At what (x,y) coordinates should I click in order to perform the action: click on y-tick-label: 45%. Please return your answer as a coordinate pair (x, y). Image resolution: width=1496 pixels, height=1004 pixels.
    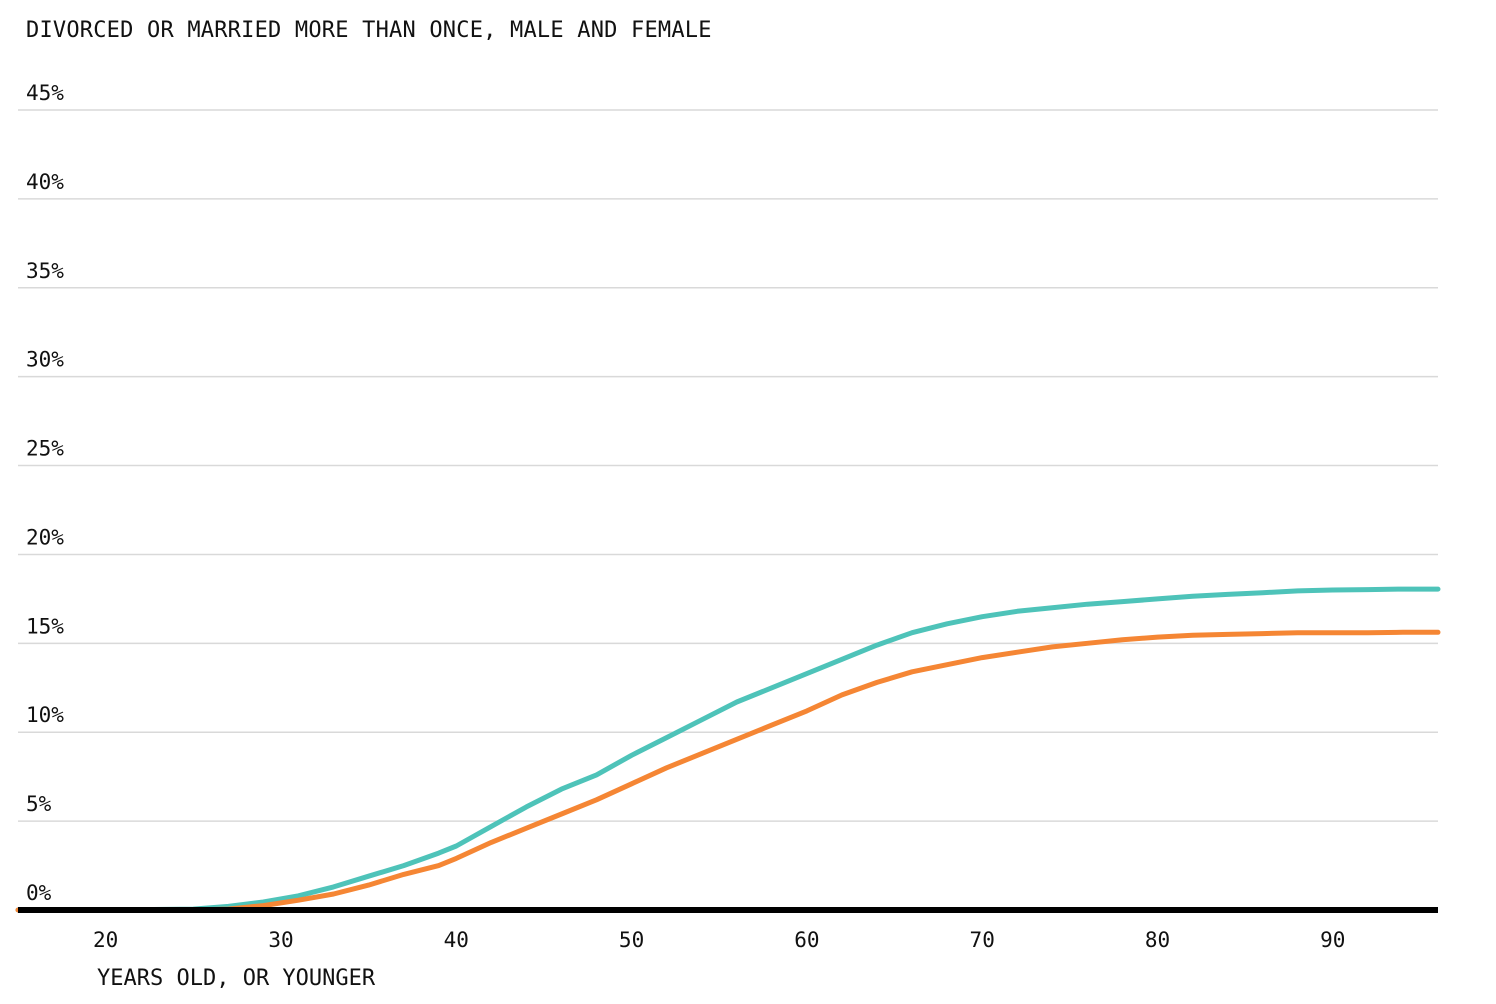
    Looking at the image, I should click on (45, 93).